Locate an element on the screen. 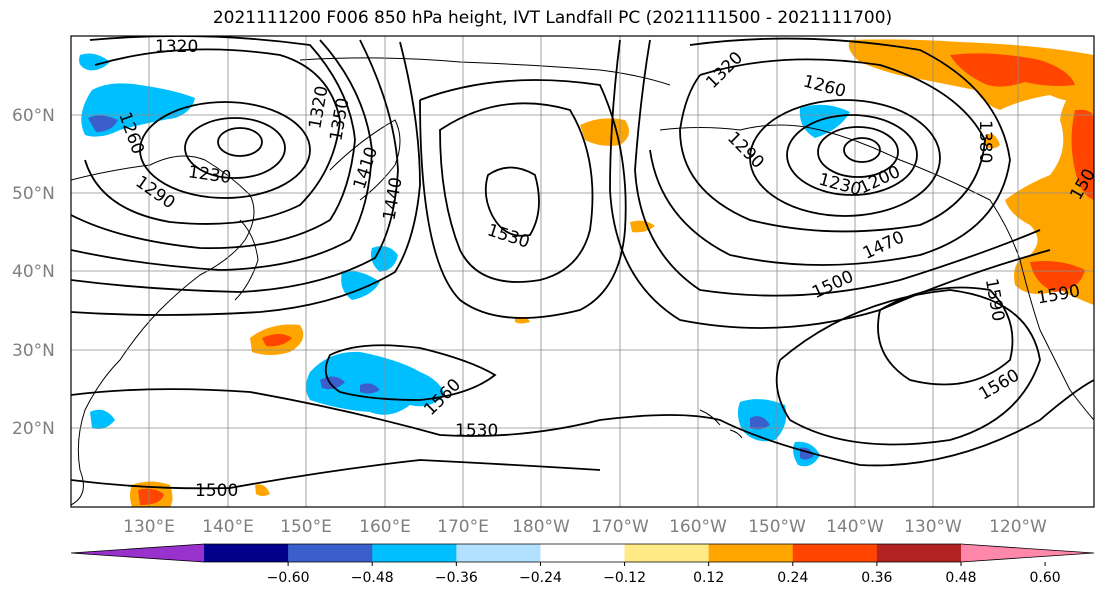 The image size is (1105, 601). colorbar-tick-label: 0.36 is located at coordinates (876, 578).